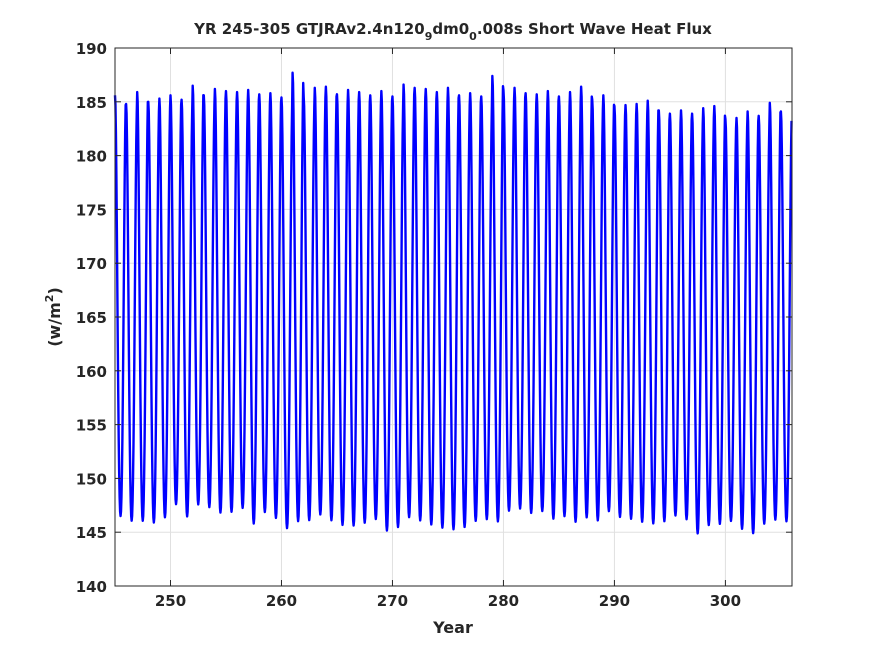 Image resolution: width=875 pixels, height=656 pixels. Describe the element at coordinates (170, 601) in the screenshot. I see `x-tick-label: 250` at that location.